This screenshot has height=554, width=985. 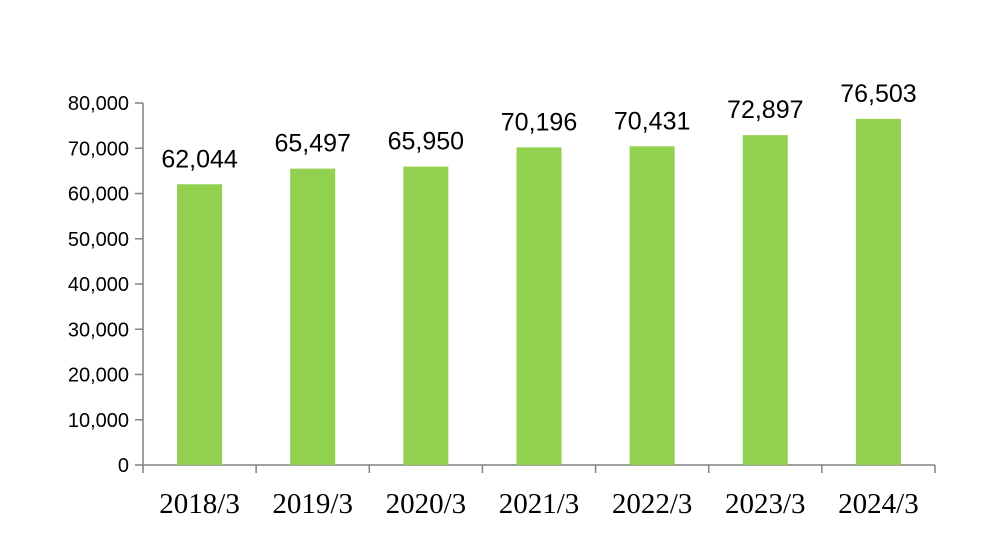 I want to click on y-tick-label: 80,000, so click(x=98, y=104).